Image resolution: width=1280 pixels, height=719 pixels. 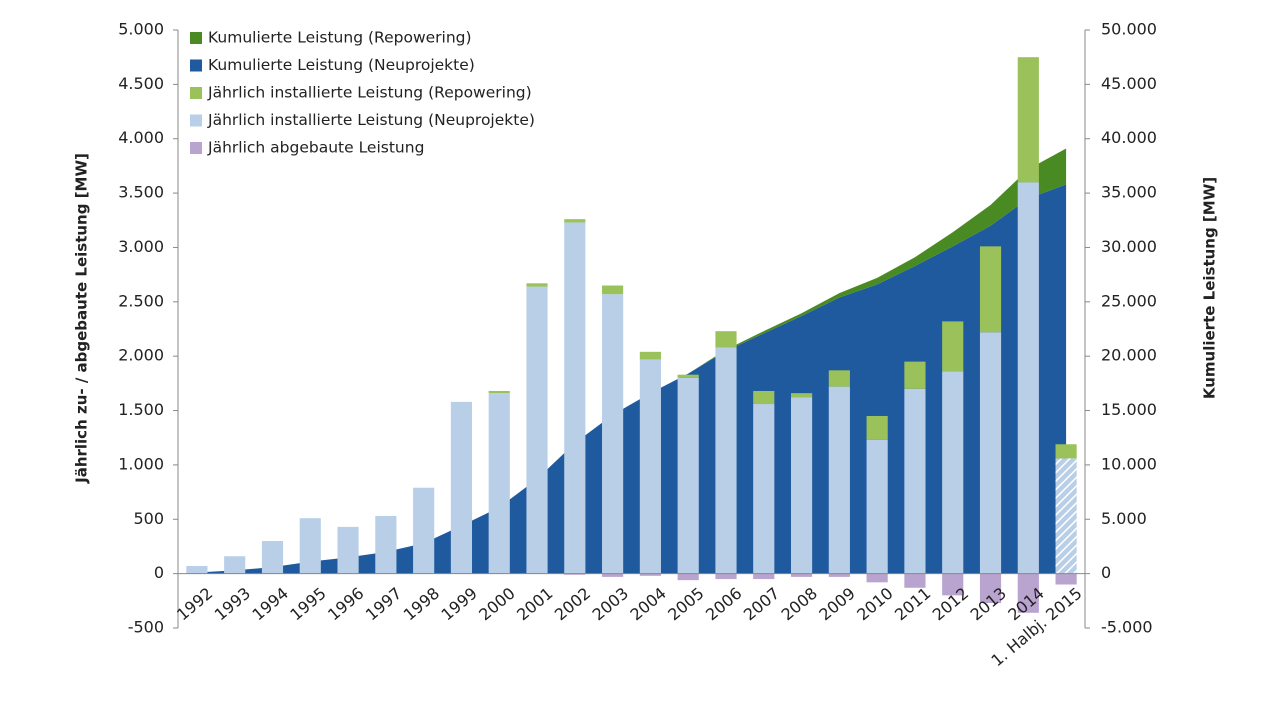 I want to click on x-tick-label: 1997, so click(x=383, y=604).